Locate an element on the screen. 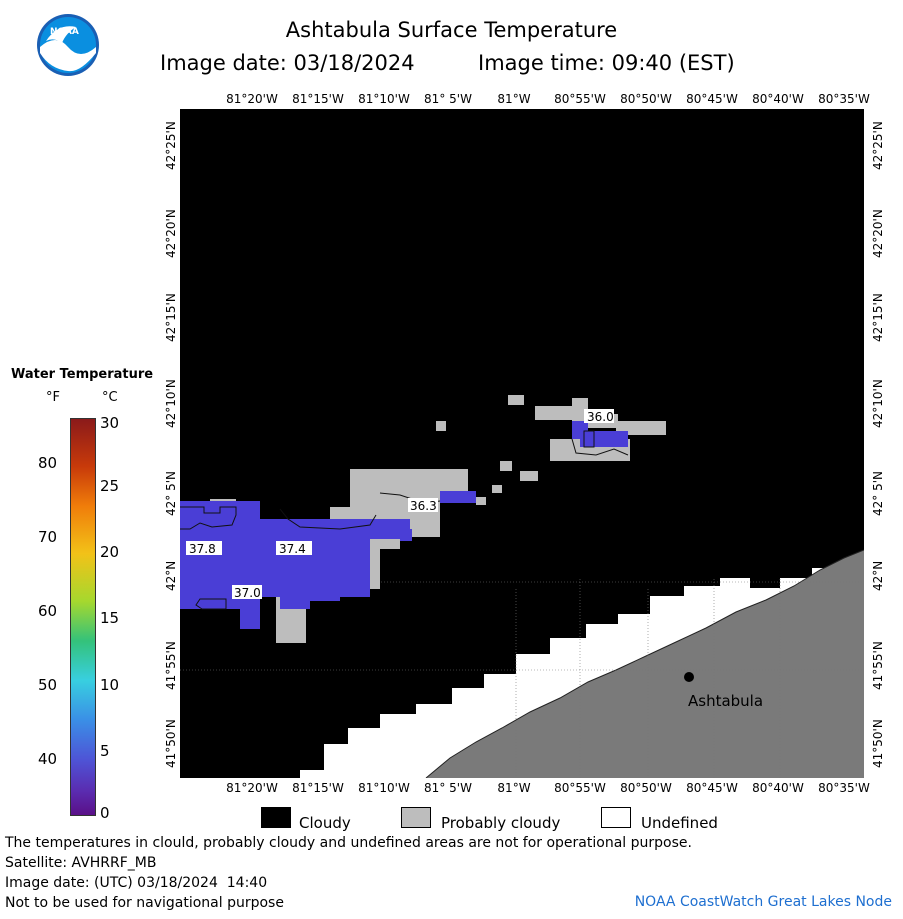  land-area is located at coordinates (645, 664).